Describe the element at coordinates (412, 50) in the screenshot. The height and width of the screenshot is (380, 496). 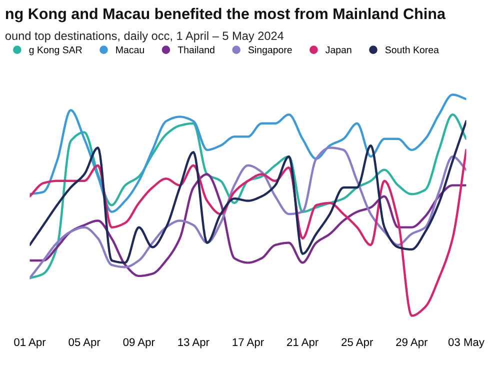
I see `legend-label: South Korea` at that location.